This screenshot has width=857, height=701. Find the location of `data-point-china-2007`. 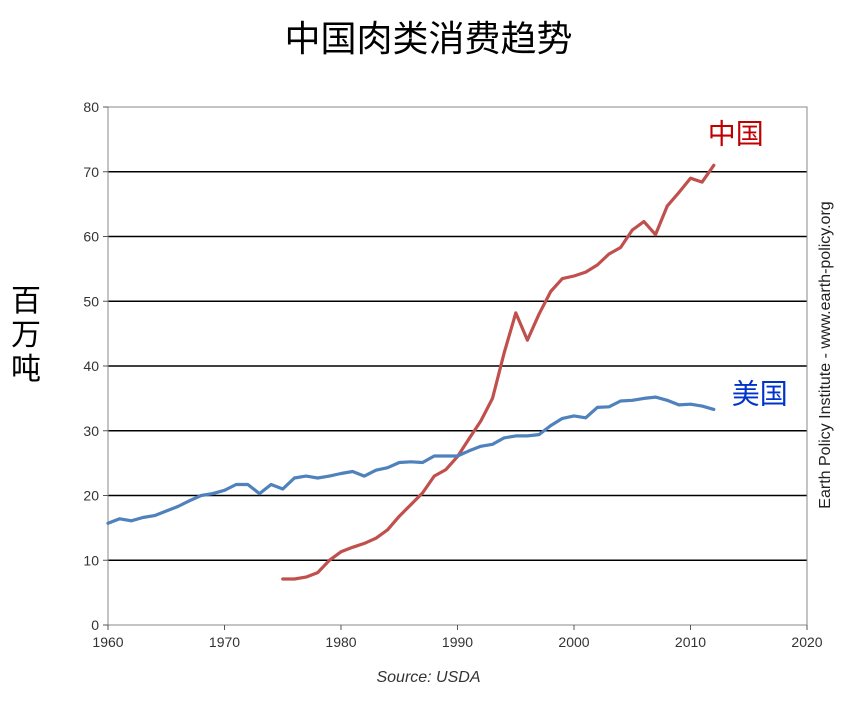

data-point-china-2007 is located at coordinates (655, 234).